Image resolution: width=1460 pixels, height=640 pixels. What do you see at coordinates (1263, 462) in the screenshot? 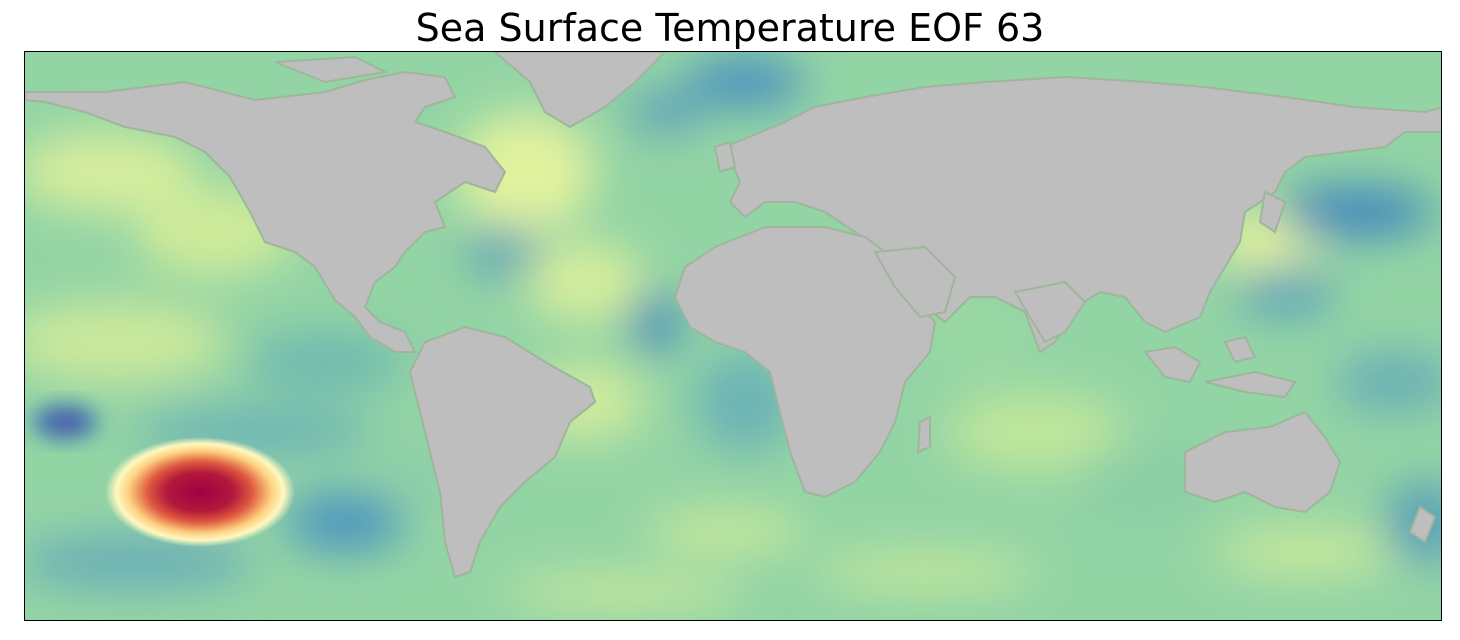
I see `land-australia` at bounding box center [1263, 462].